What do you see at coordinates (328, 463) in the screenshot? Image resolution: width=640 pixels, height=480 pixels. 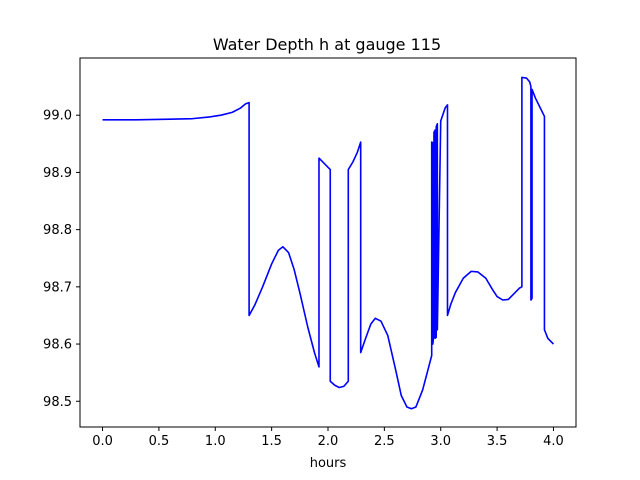 I see `x-axis-title: hours` at bounding box center [328, 463].